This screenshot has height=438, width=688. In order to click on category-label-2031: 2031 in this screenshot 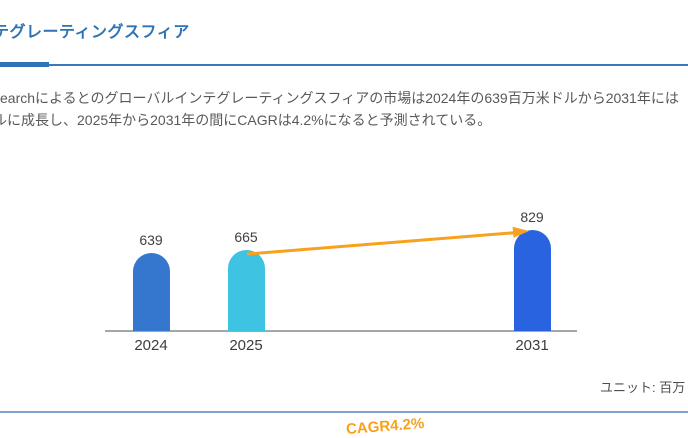, I will do `click(532, 345)`.